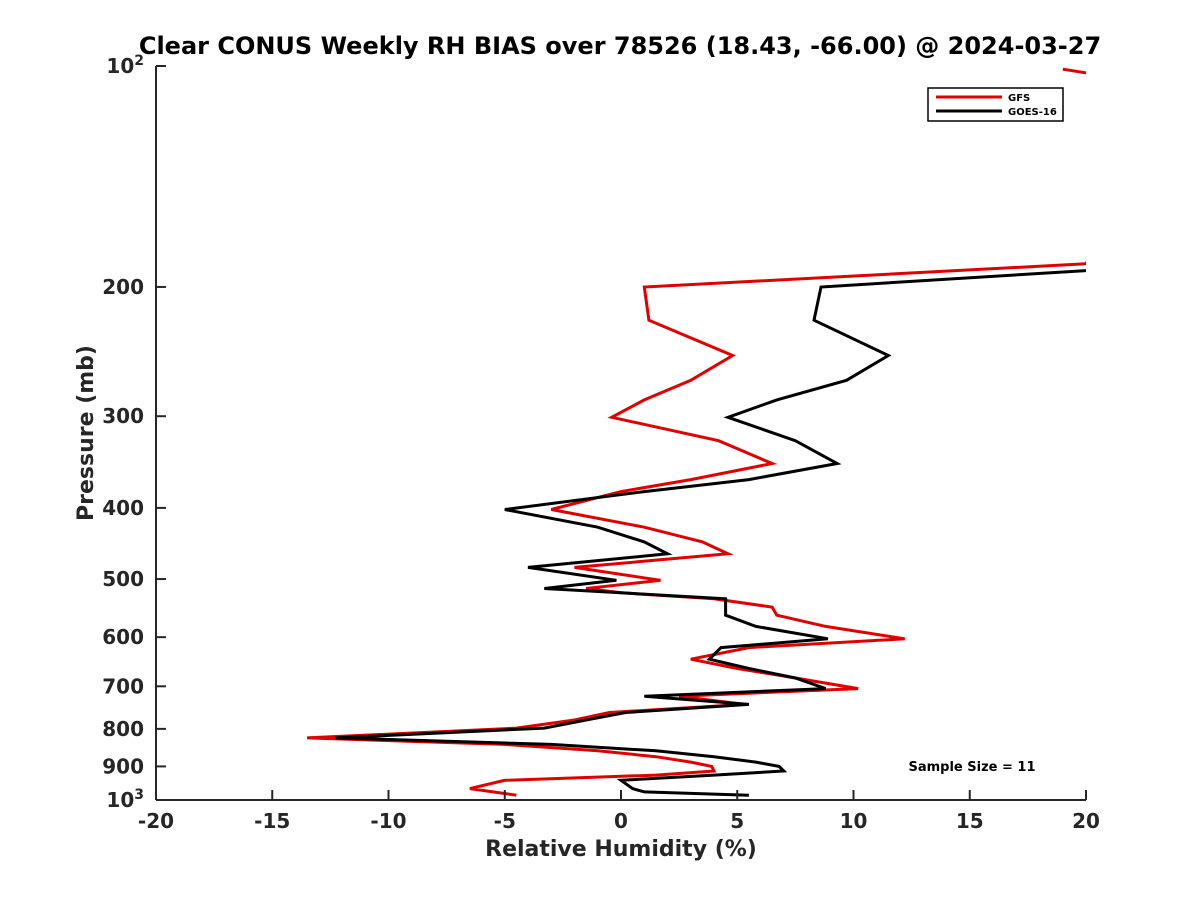 This screenshot has width=1200, height=900. I want to click on x-tick-label: -15, so click(272, 821).